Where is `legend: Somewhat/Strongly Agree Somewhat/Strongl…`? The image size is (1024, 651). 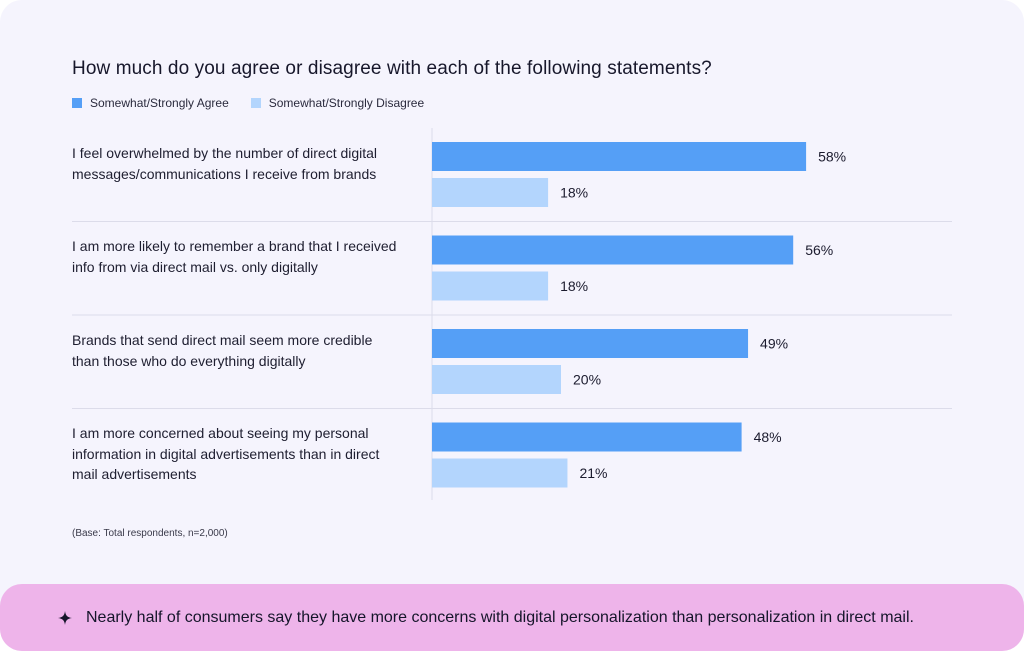 legend: Somewhat/Strongly Agree Somewhat/Strongl… is located at coordinates (248, 103).